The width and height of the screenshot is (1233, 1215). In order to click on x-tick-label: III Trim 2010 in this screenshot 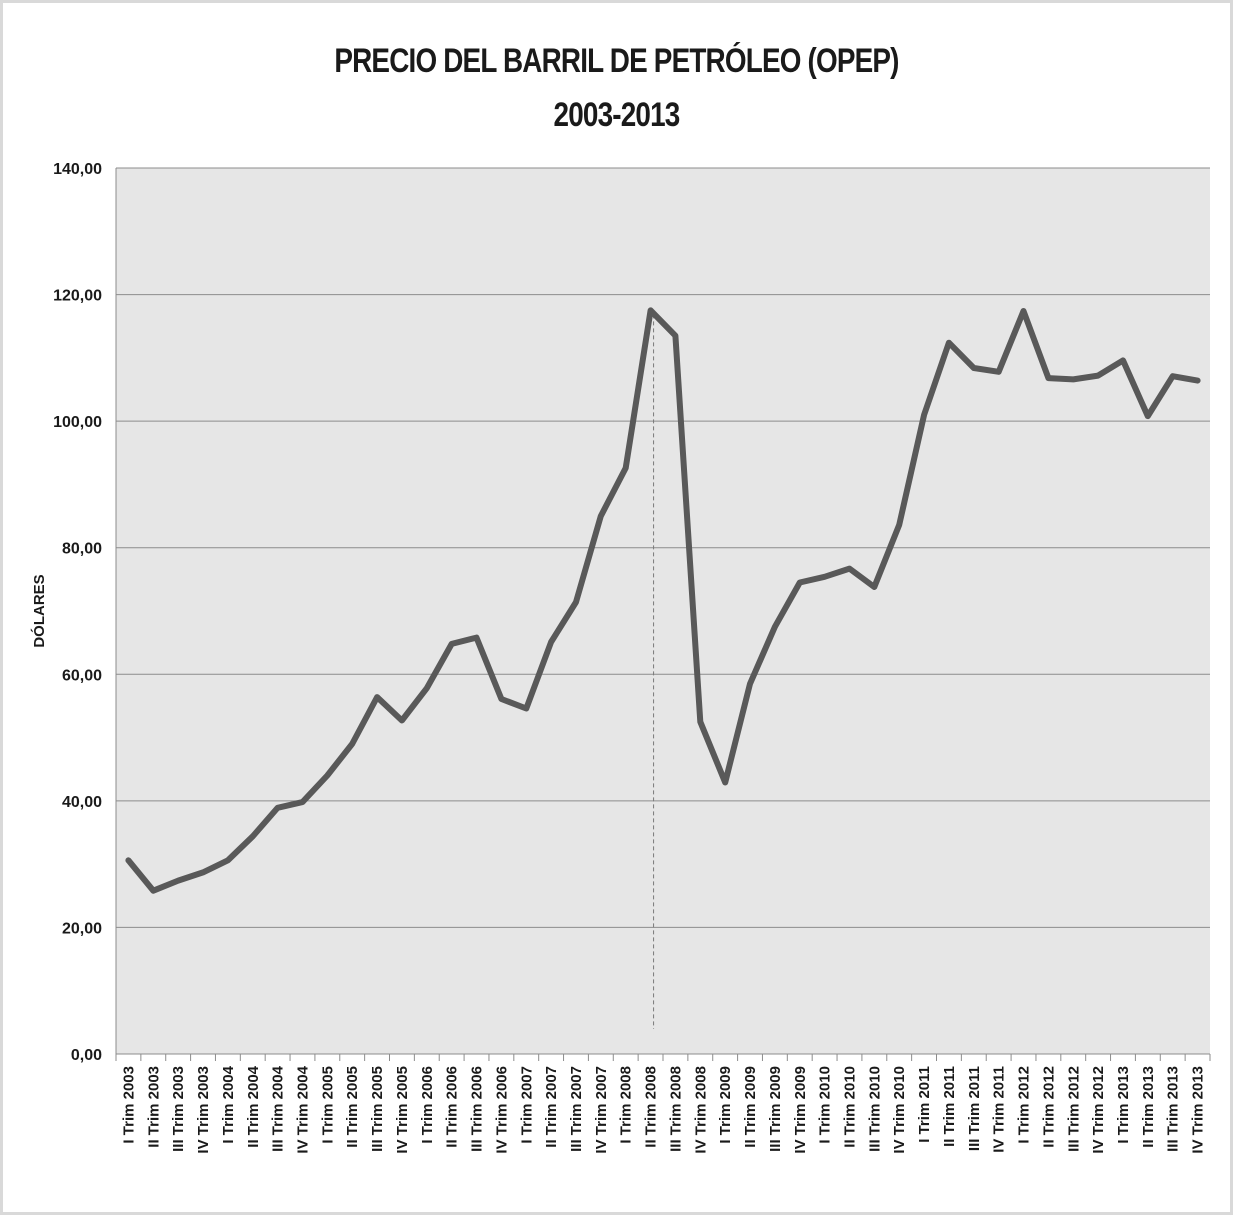, I will do `click(874, 1109)`.